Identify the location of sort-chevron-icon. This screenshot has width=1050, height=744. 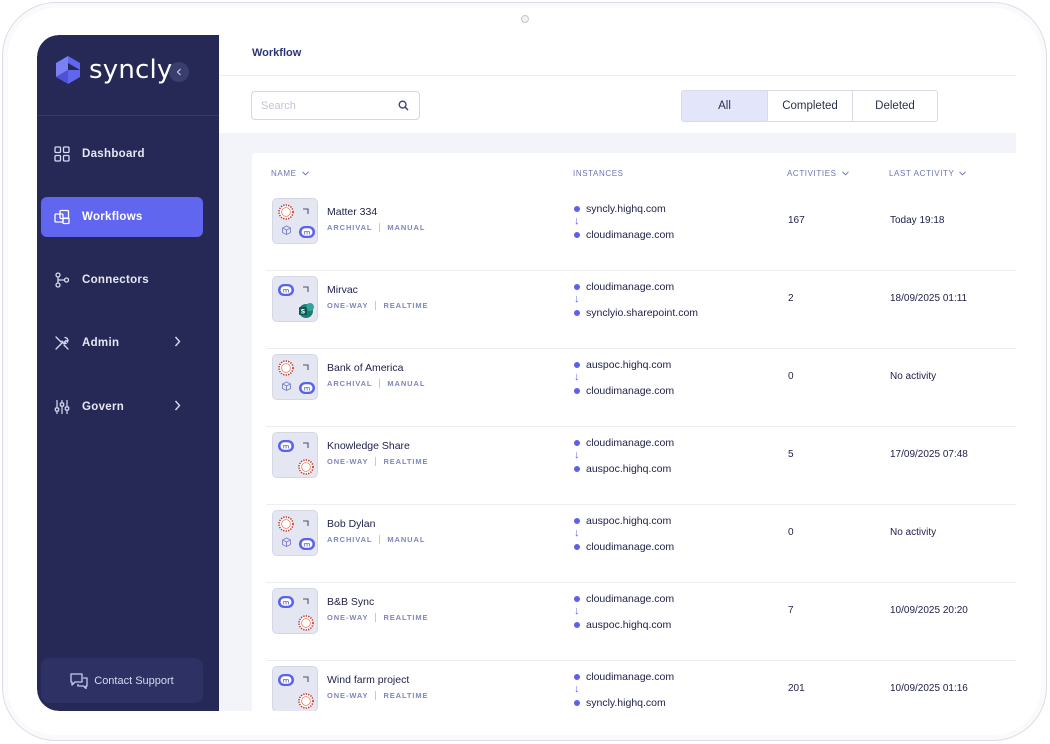
(305, 173).